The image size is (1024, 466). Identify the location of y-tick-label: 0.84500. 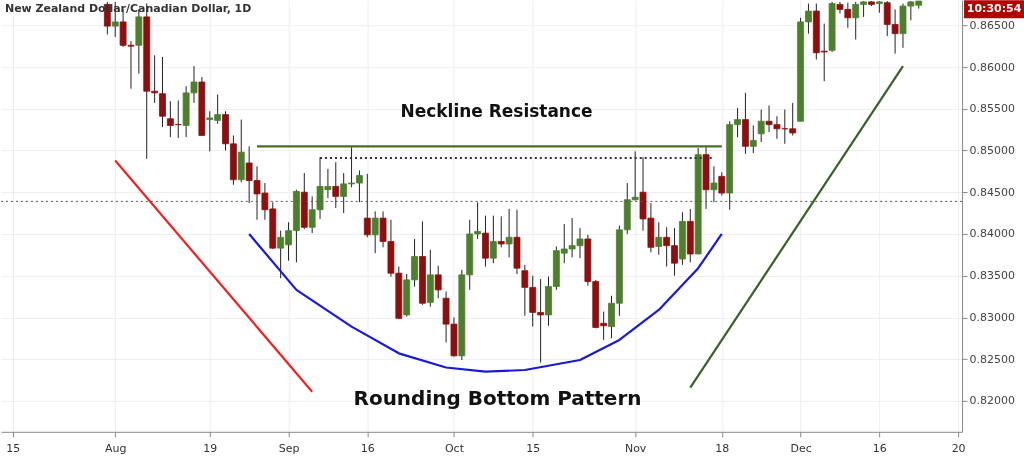
(992, 192).